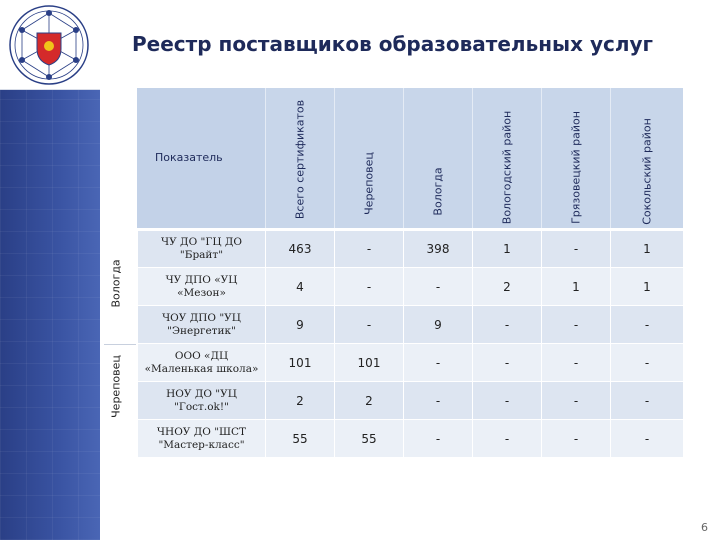  I want to click on header-cell-total: Всего сертификатов, so click(299, 158).